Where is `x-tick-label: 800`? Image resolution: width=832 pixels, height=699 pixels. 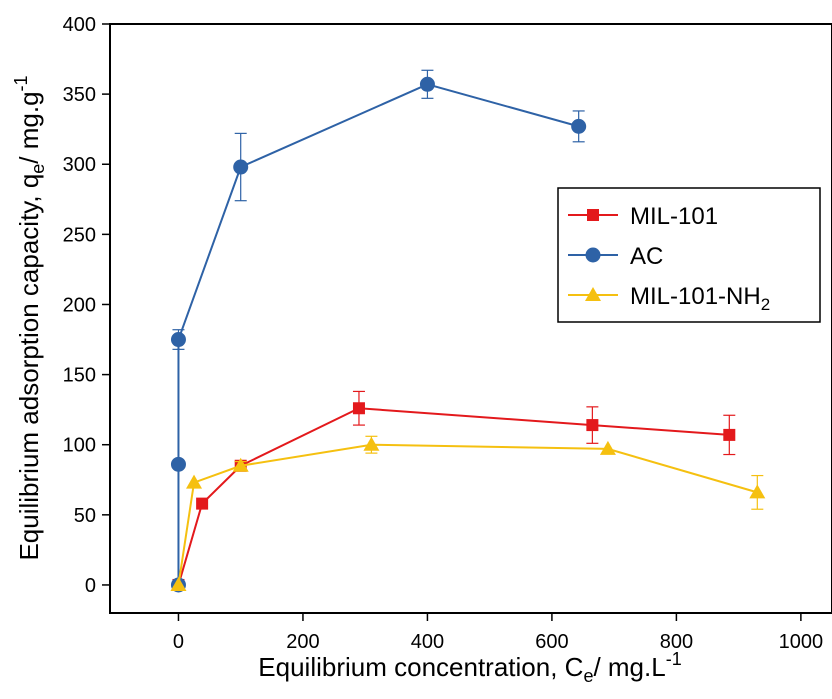 x-tick-label: 800 is located at coordinates (676, 642).